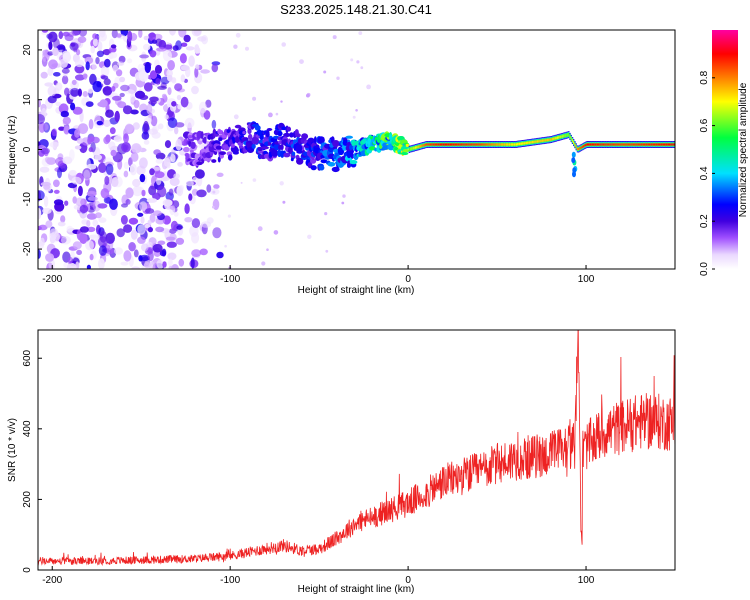 The width and height of the screenshot is (750, 600). What do you see at coordinates (586, 279) in the screenshot?
I see `spectrogram-x-tick-label: 100` at bounding box center [586, 279].